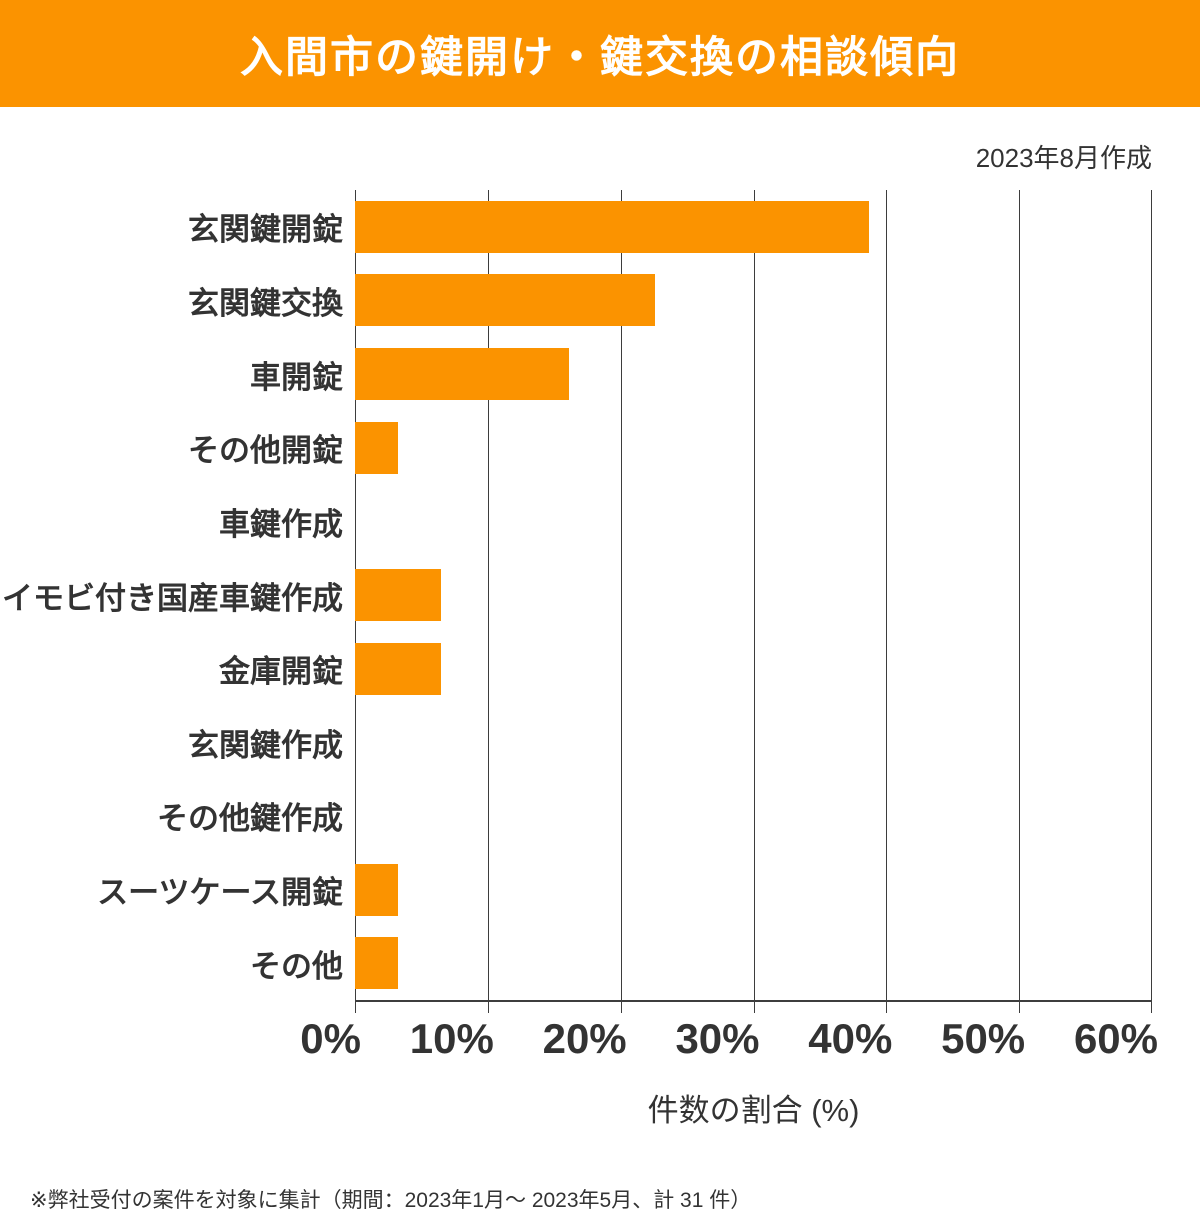  What do you see at coordinates (753, 1110) in the screenshot?
I see `x-axis-title: 件数の割合 (%)` at bounding box center [753, 1110].